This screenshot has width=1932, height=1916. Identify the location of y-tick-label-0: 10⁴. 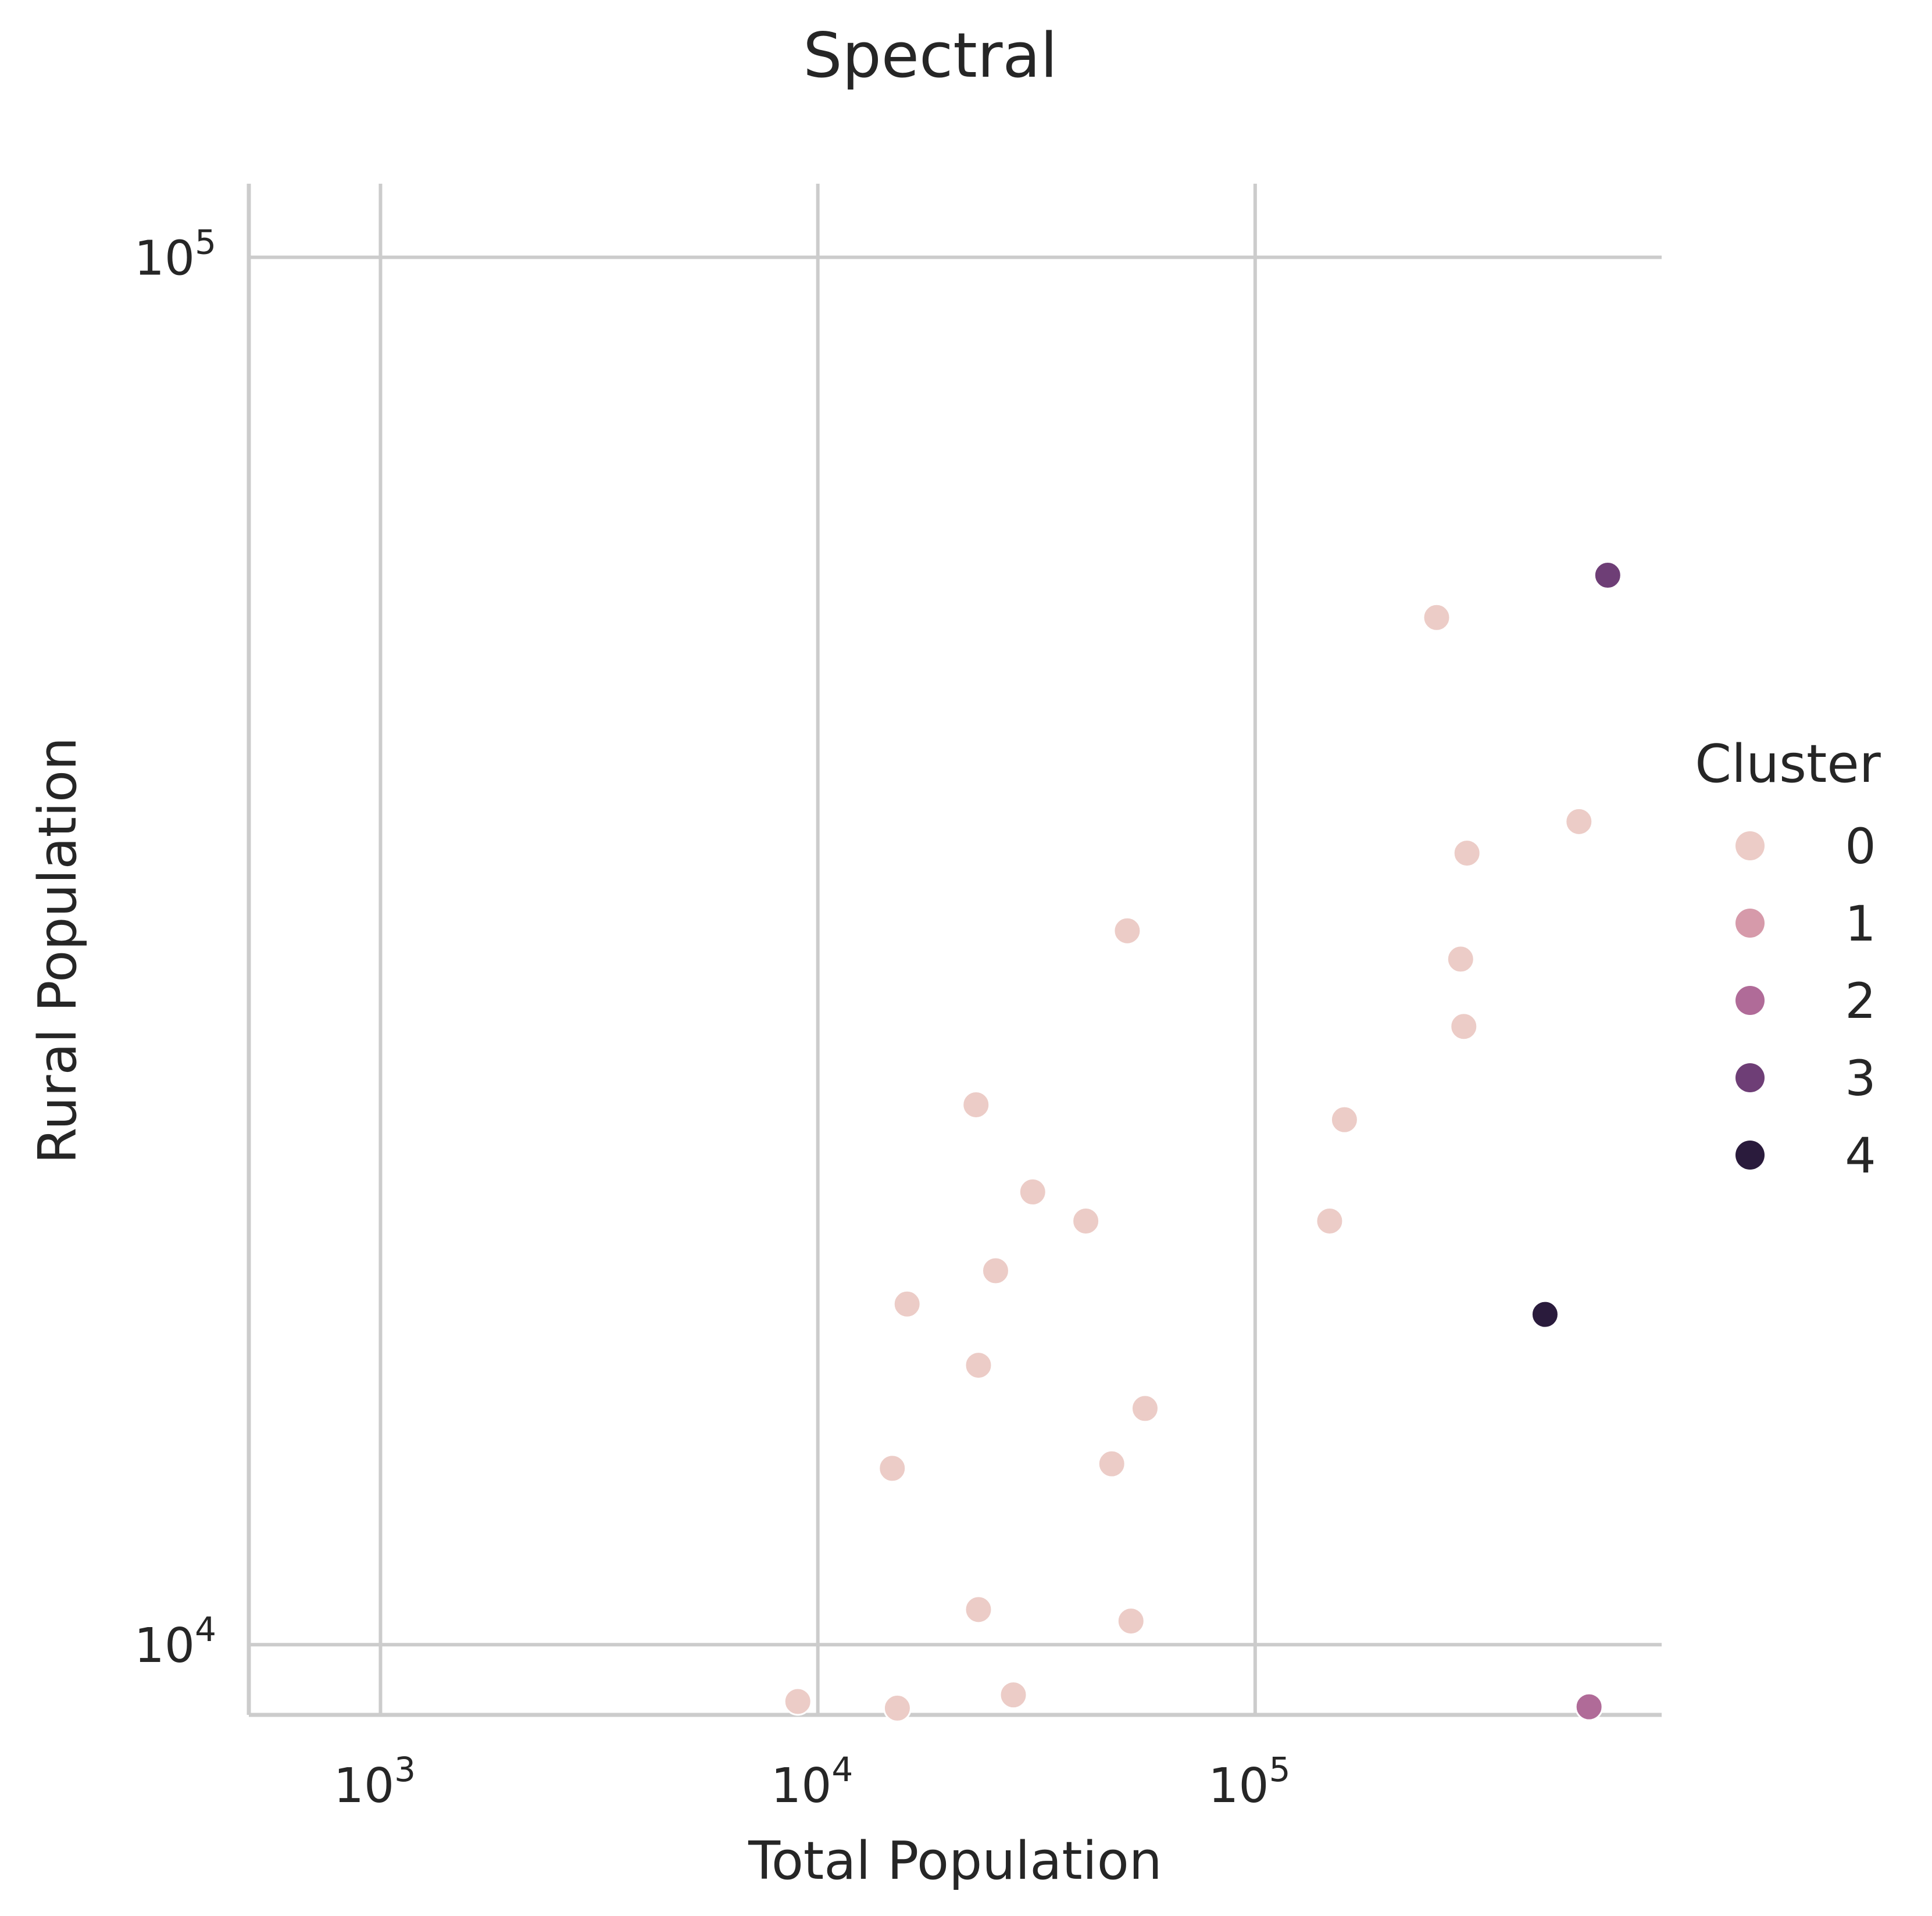
(175, 1642).